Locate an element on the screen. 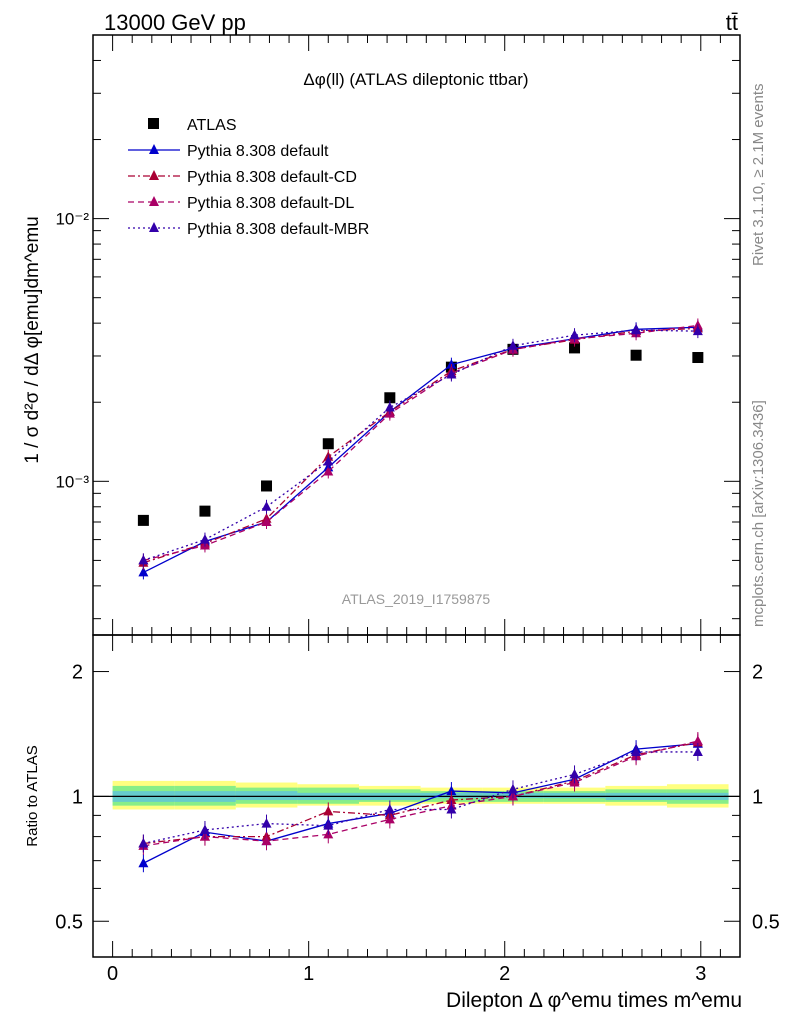 The image size is (786, 1024). x-tick-label: 2 is located at coordinates (504, 974).